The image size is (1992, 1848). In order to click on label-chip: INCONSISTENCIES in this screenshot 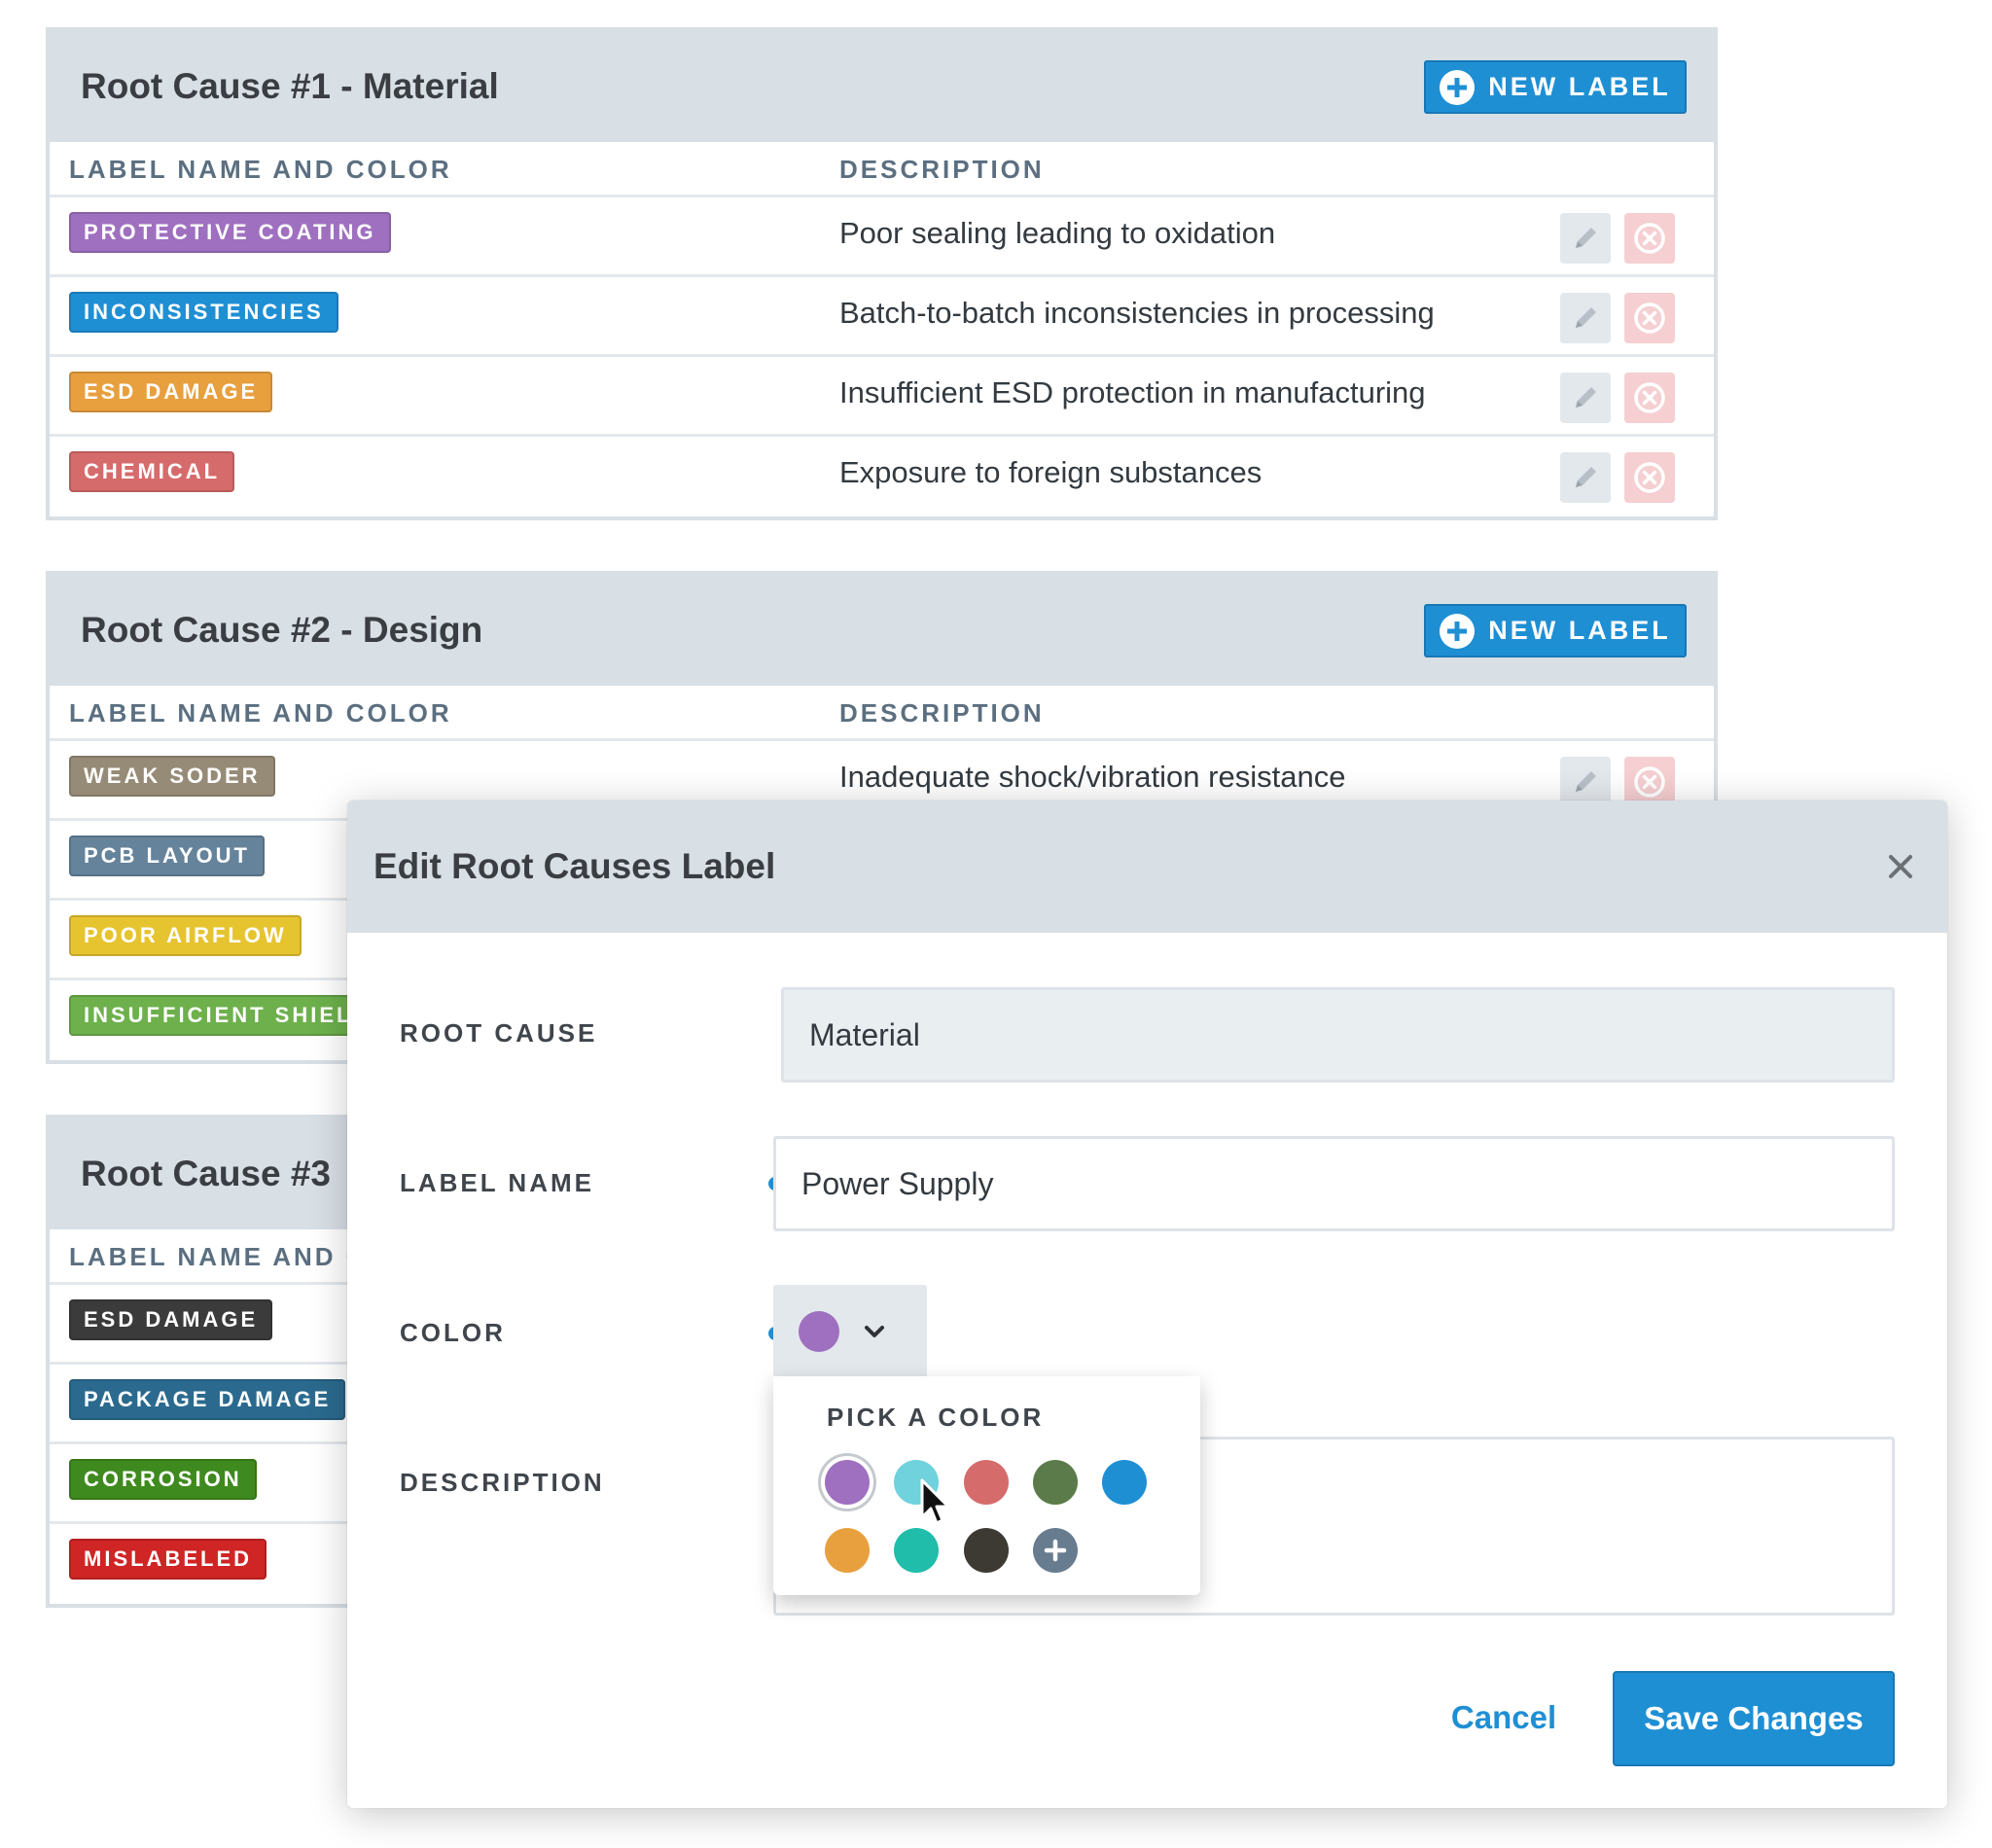, I will do `click(203, 313)`.